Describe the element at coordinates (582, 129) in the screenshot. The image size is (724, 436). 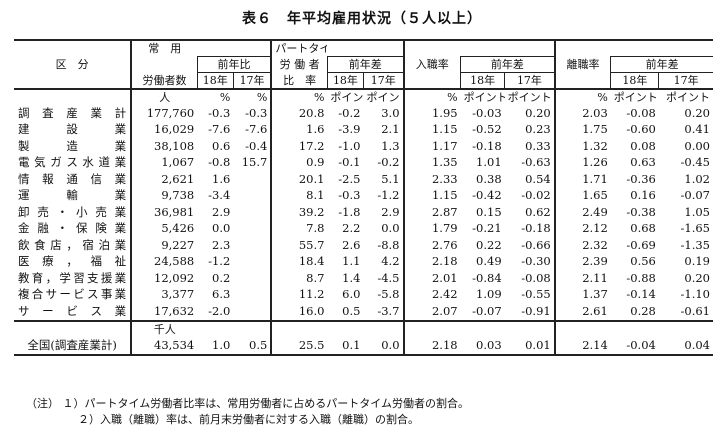
I see `cell-sep: 1.75` at that location.